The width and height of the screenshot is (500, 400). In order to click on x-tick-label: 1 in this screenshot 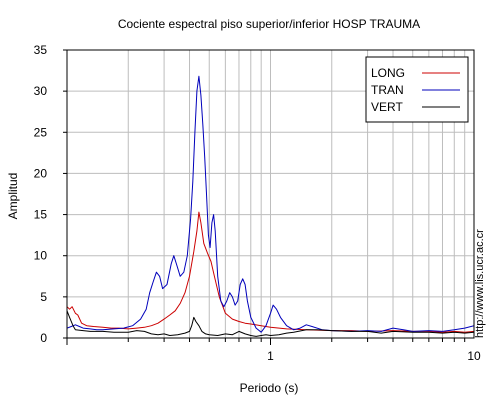, I will do `click(270, 356)`.